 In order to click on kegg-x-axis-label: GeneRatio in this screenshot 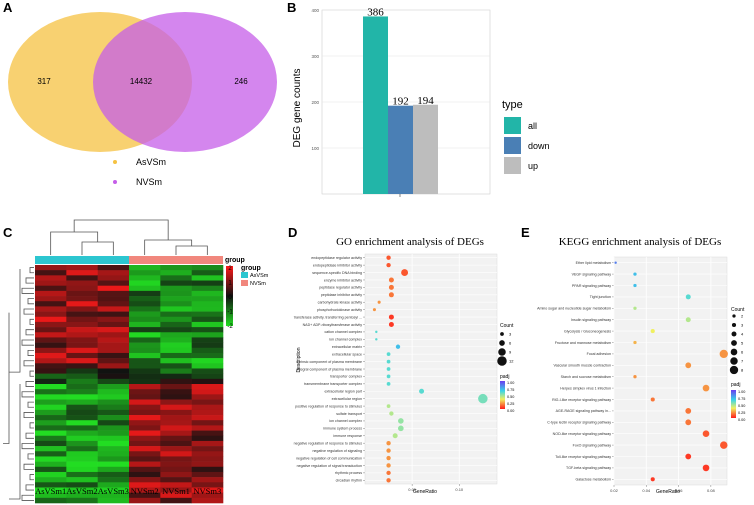, I will do `click(668, 492)`.